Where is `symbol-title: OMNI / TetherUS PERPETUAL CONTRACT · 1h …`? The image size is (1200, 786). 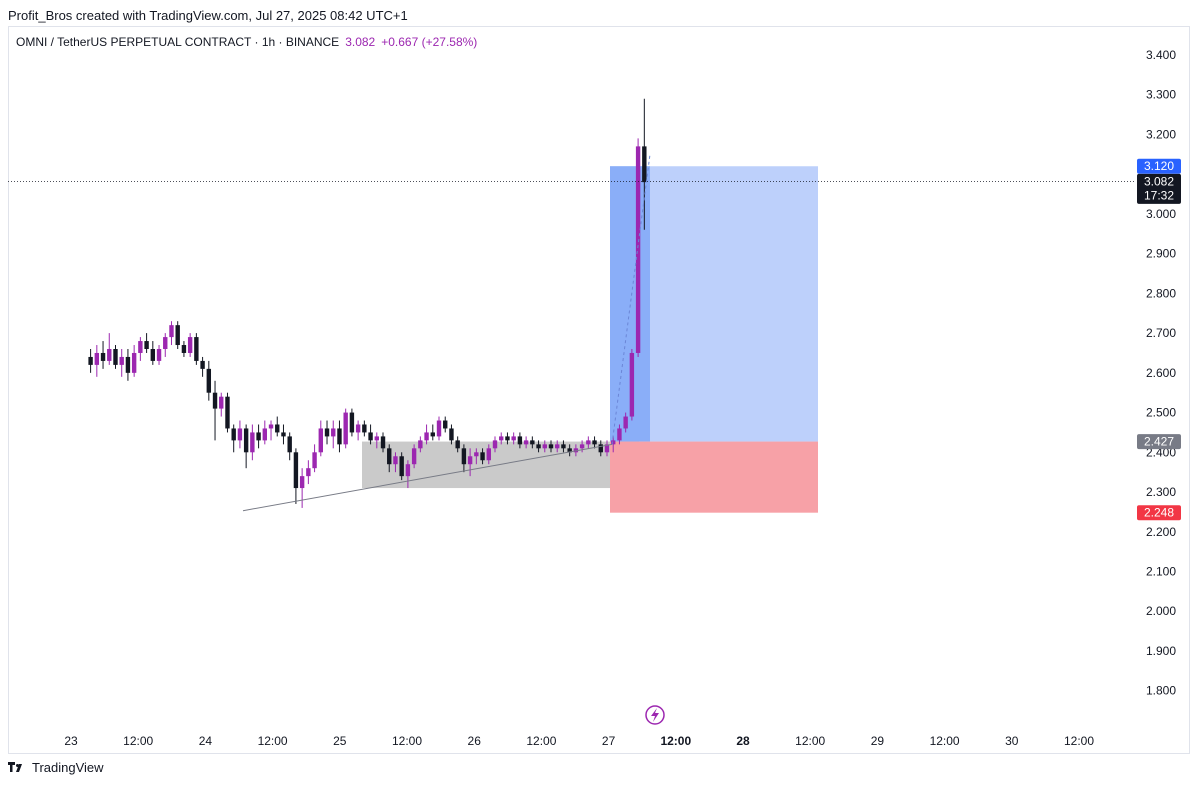
symbol-title: OMNI / TetherUS PERPETUAL CONTRACT · 1h … is located at coordinates (178, 42).